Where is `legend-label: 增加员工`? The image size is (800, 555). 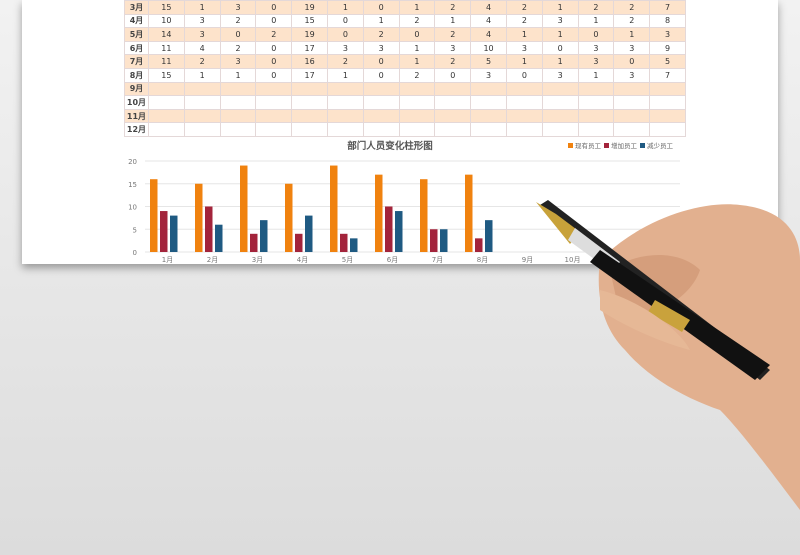
legend-label: 增加员工 is located at coordinates (624, 145).